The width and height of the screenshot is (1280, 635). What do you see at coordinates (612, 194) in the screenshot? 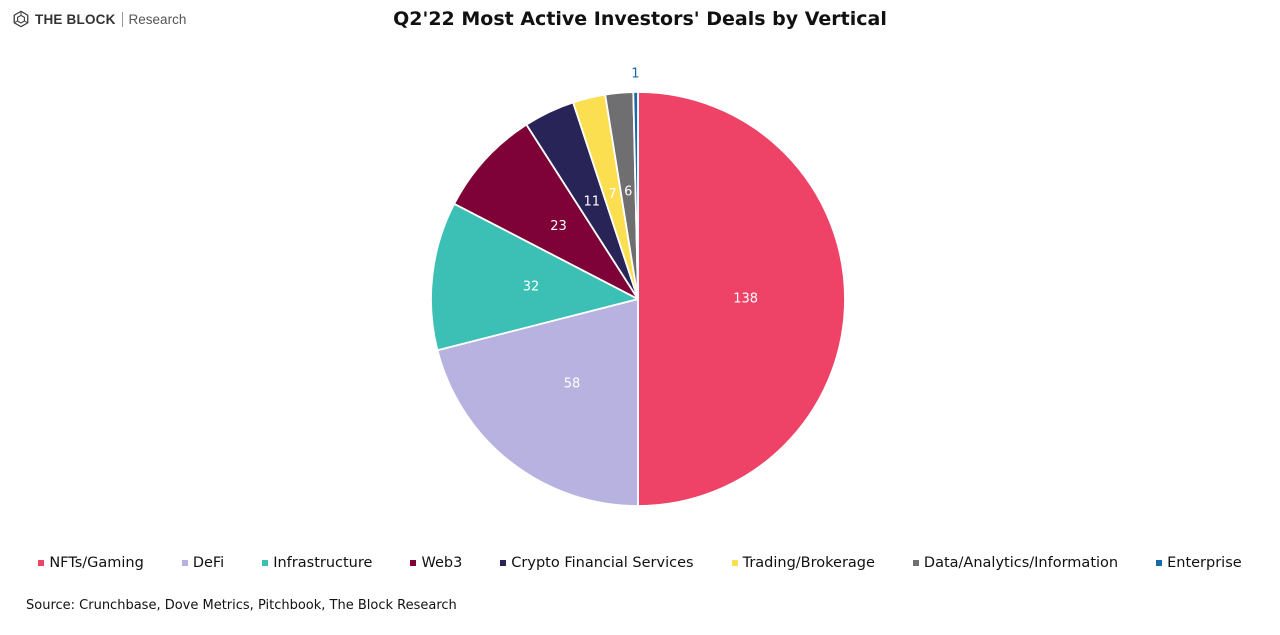
I see `data-label-trading-brokerage: 7` at bounding box center [612, 194].